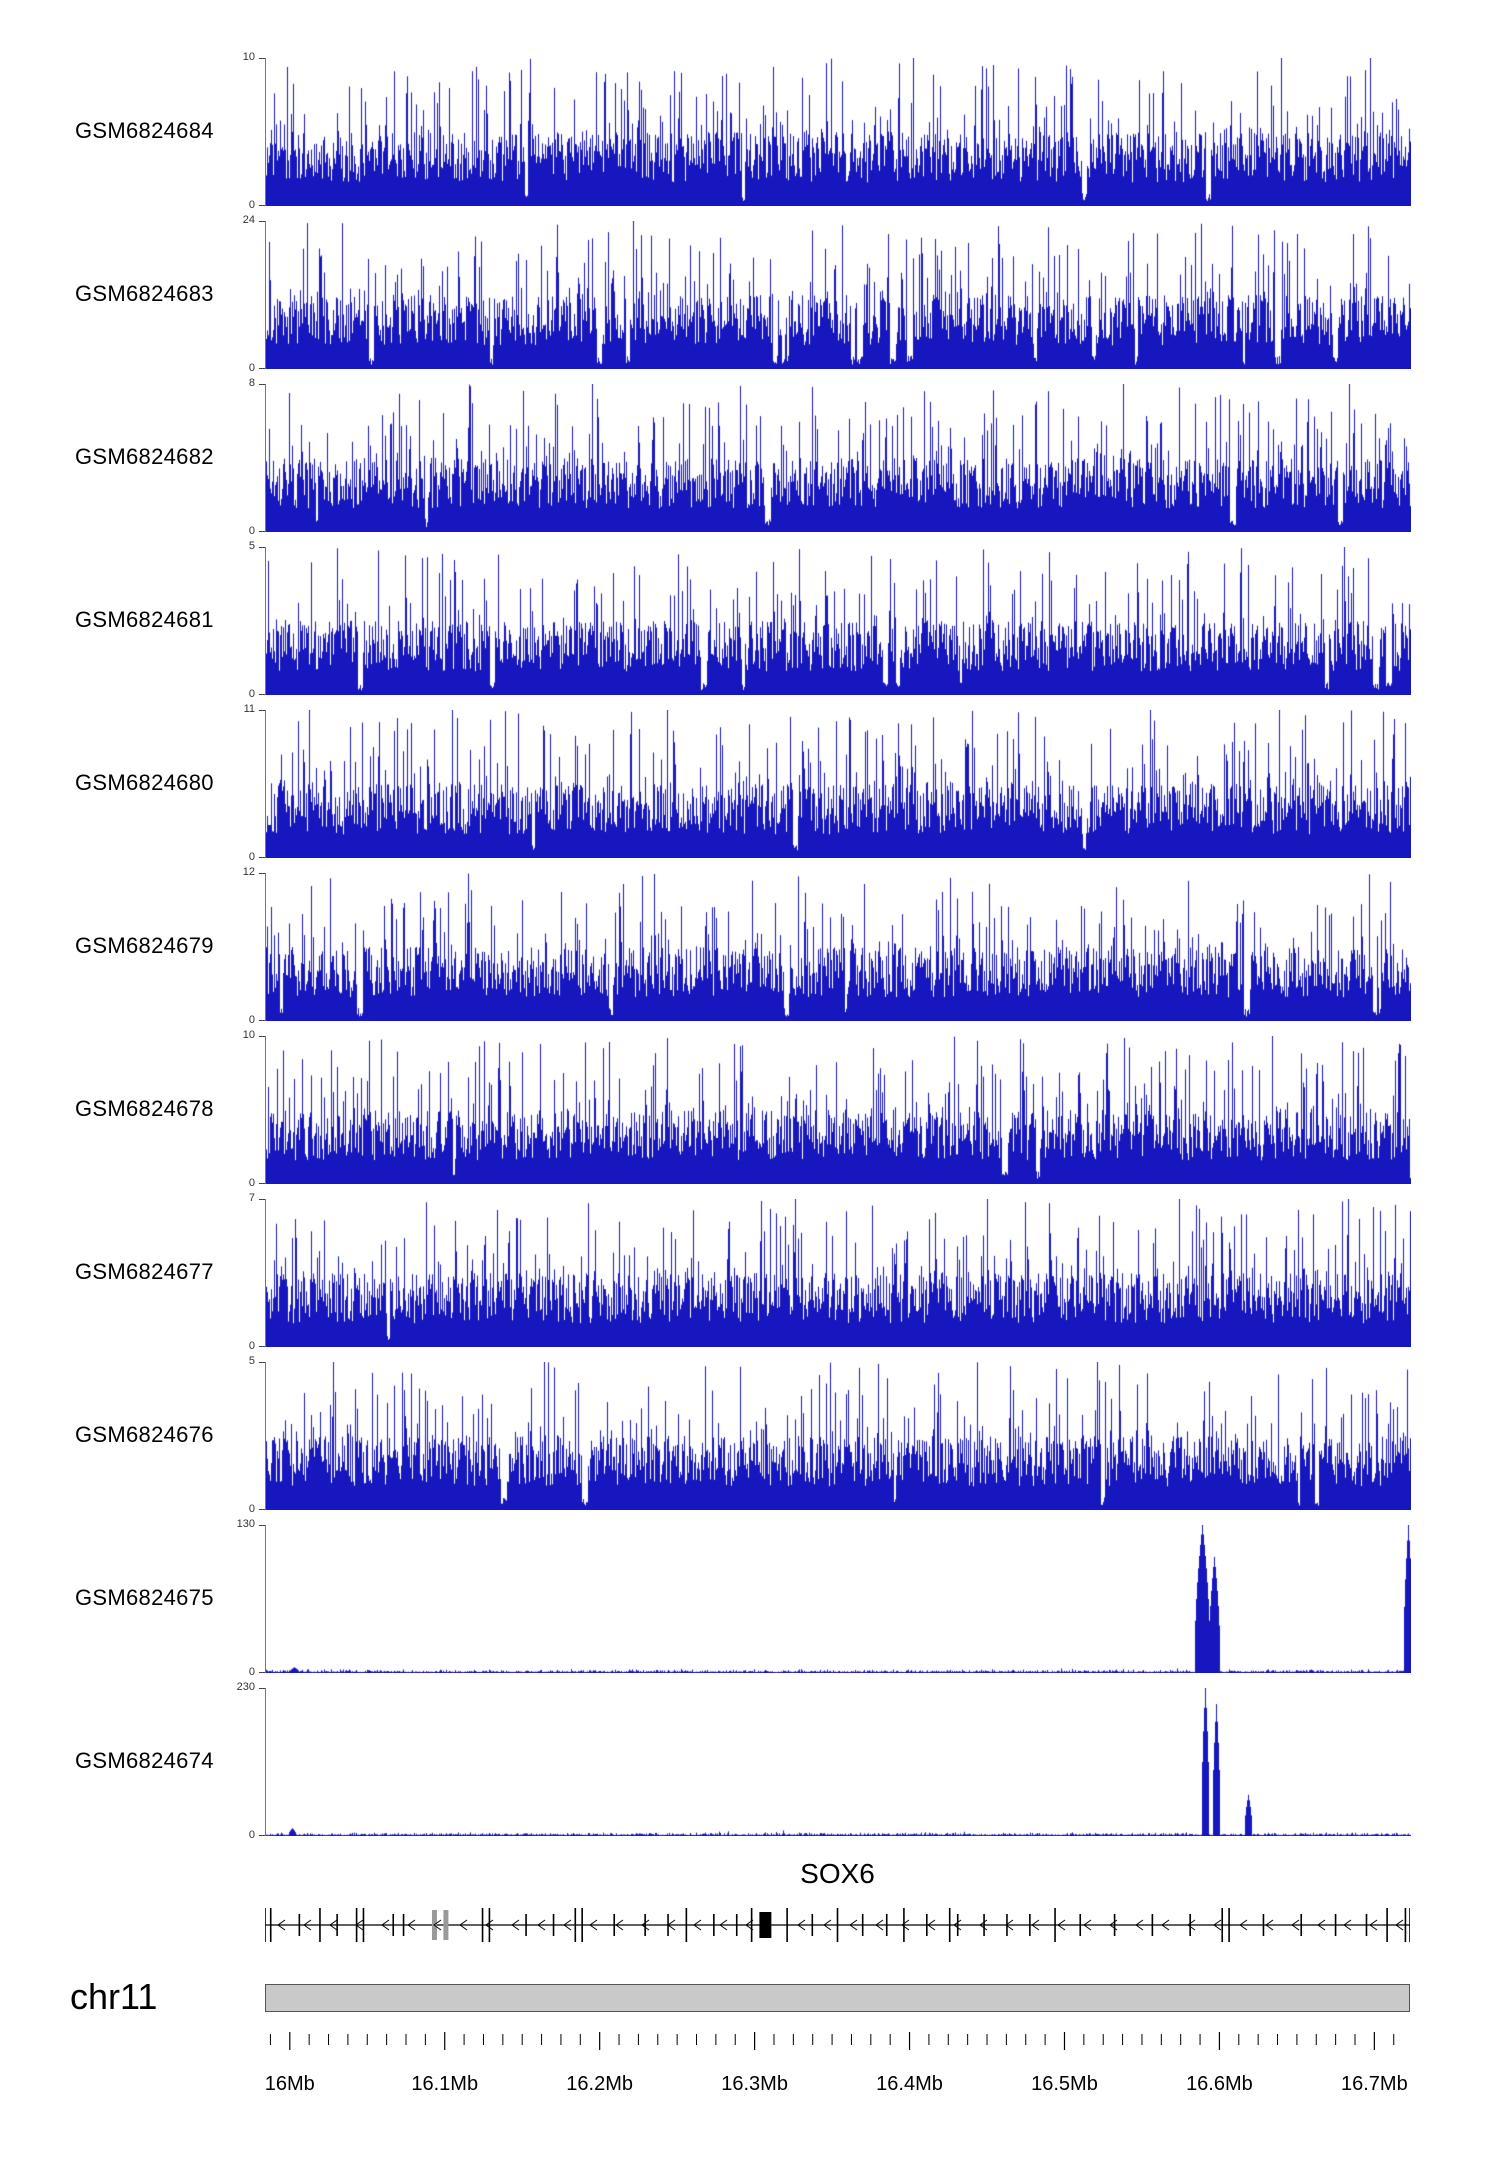 Image resolution: width=1500 pixels, height=2170 pixels. I want to click on y-axis-max-label: 7, so click(251, 1198).